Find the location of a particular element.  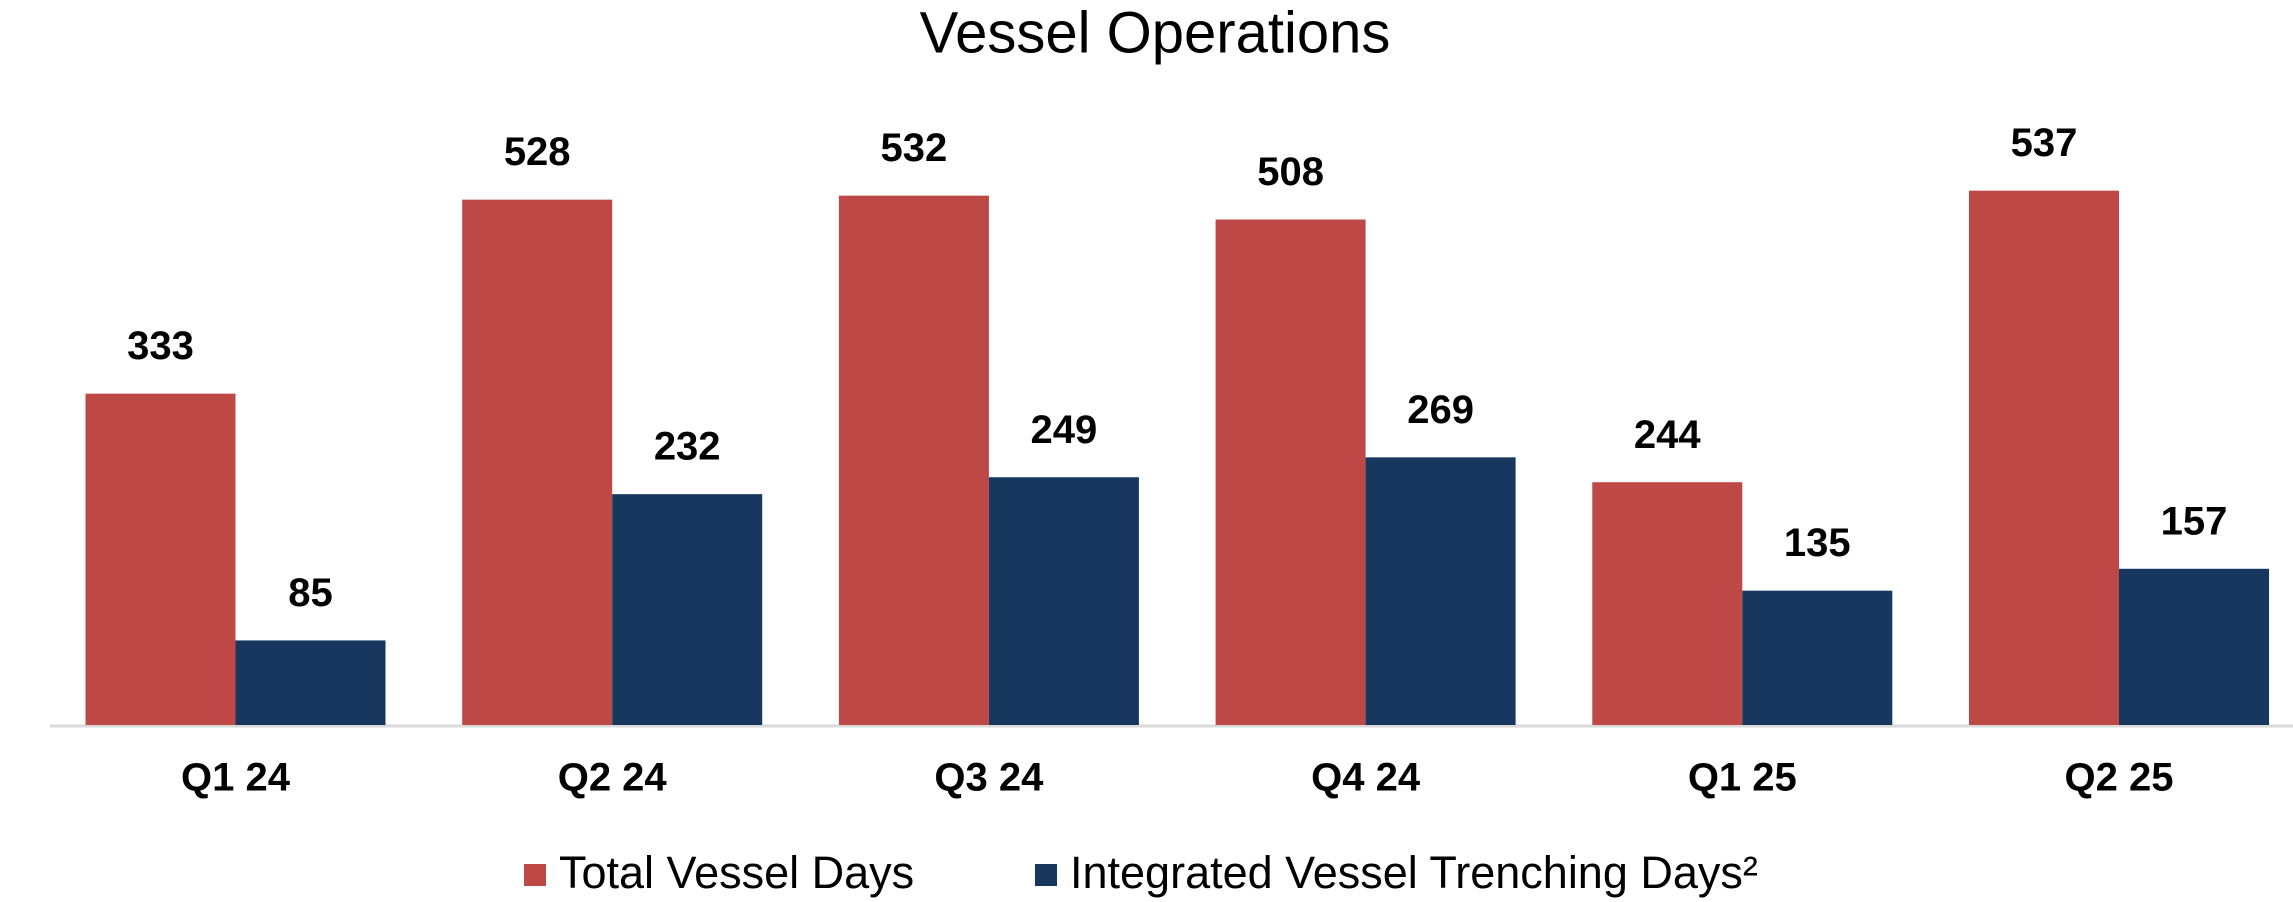

data-label: 532 is located at coordinates (914, 148).